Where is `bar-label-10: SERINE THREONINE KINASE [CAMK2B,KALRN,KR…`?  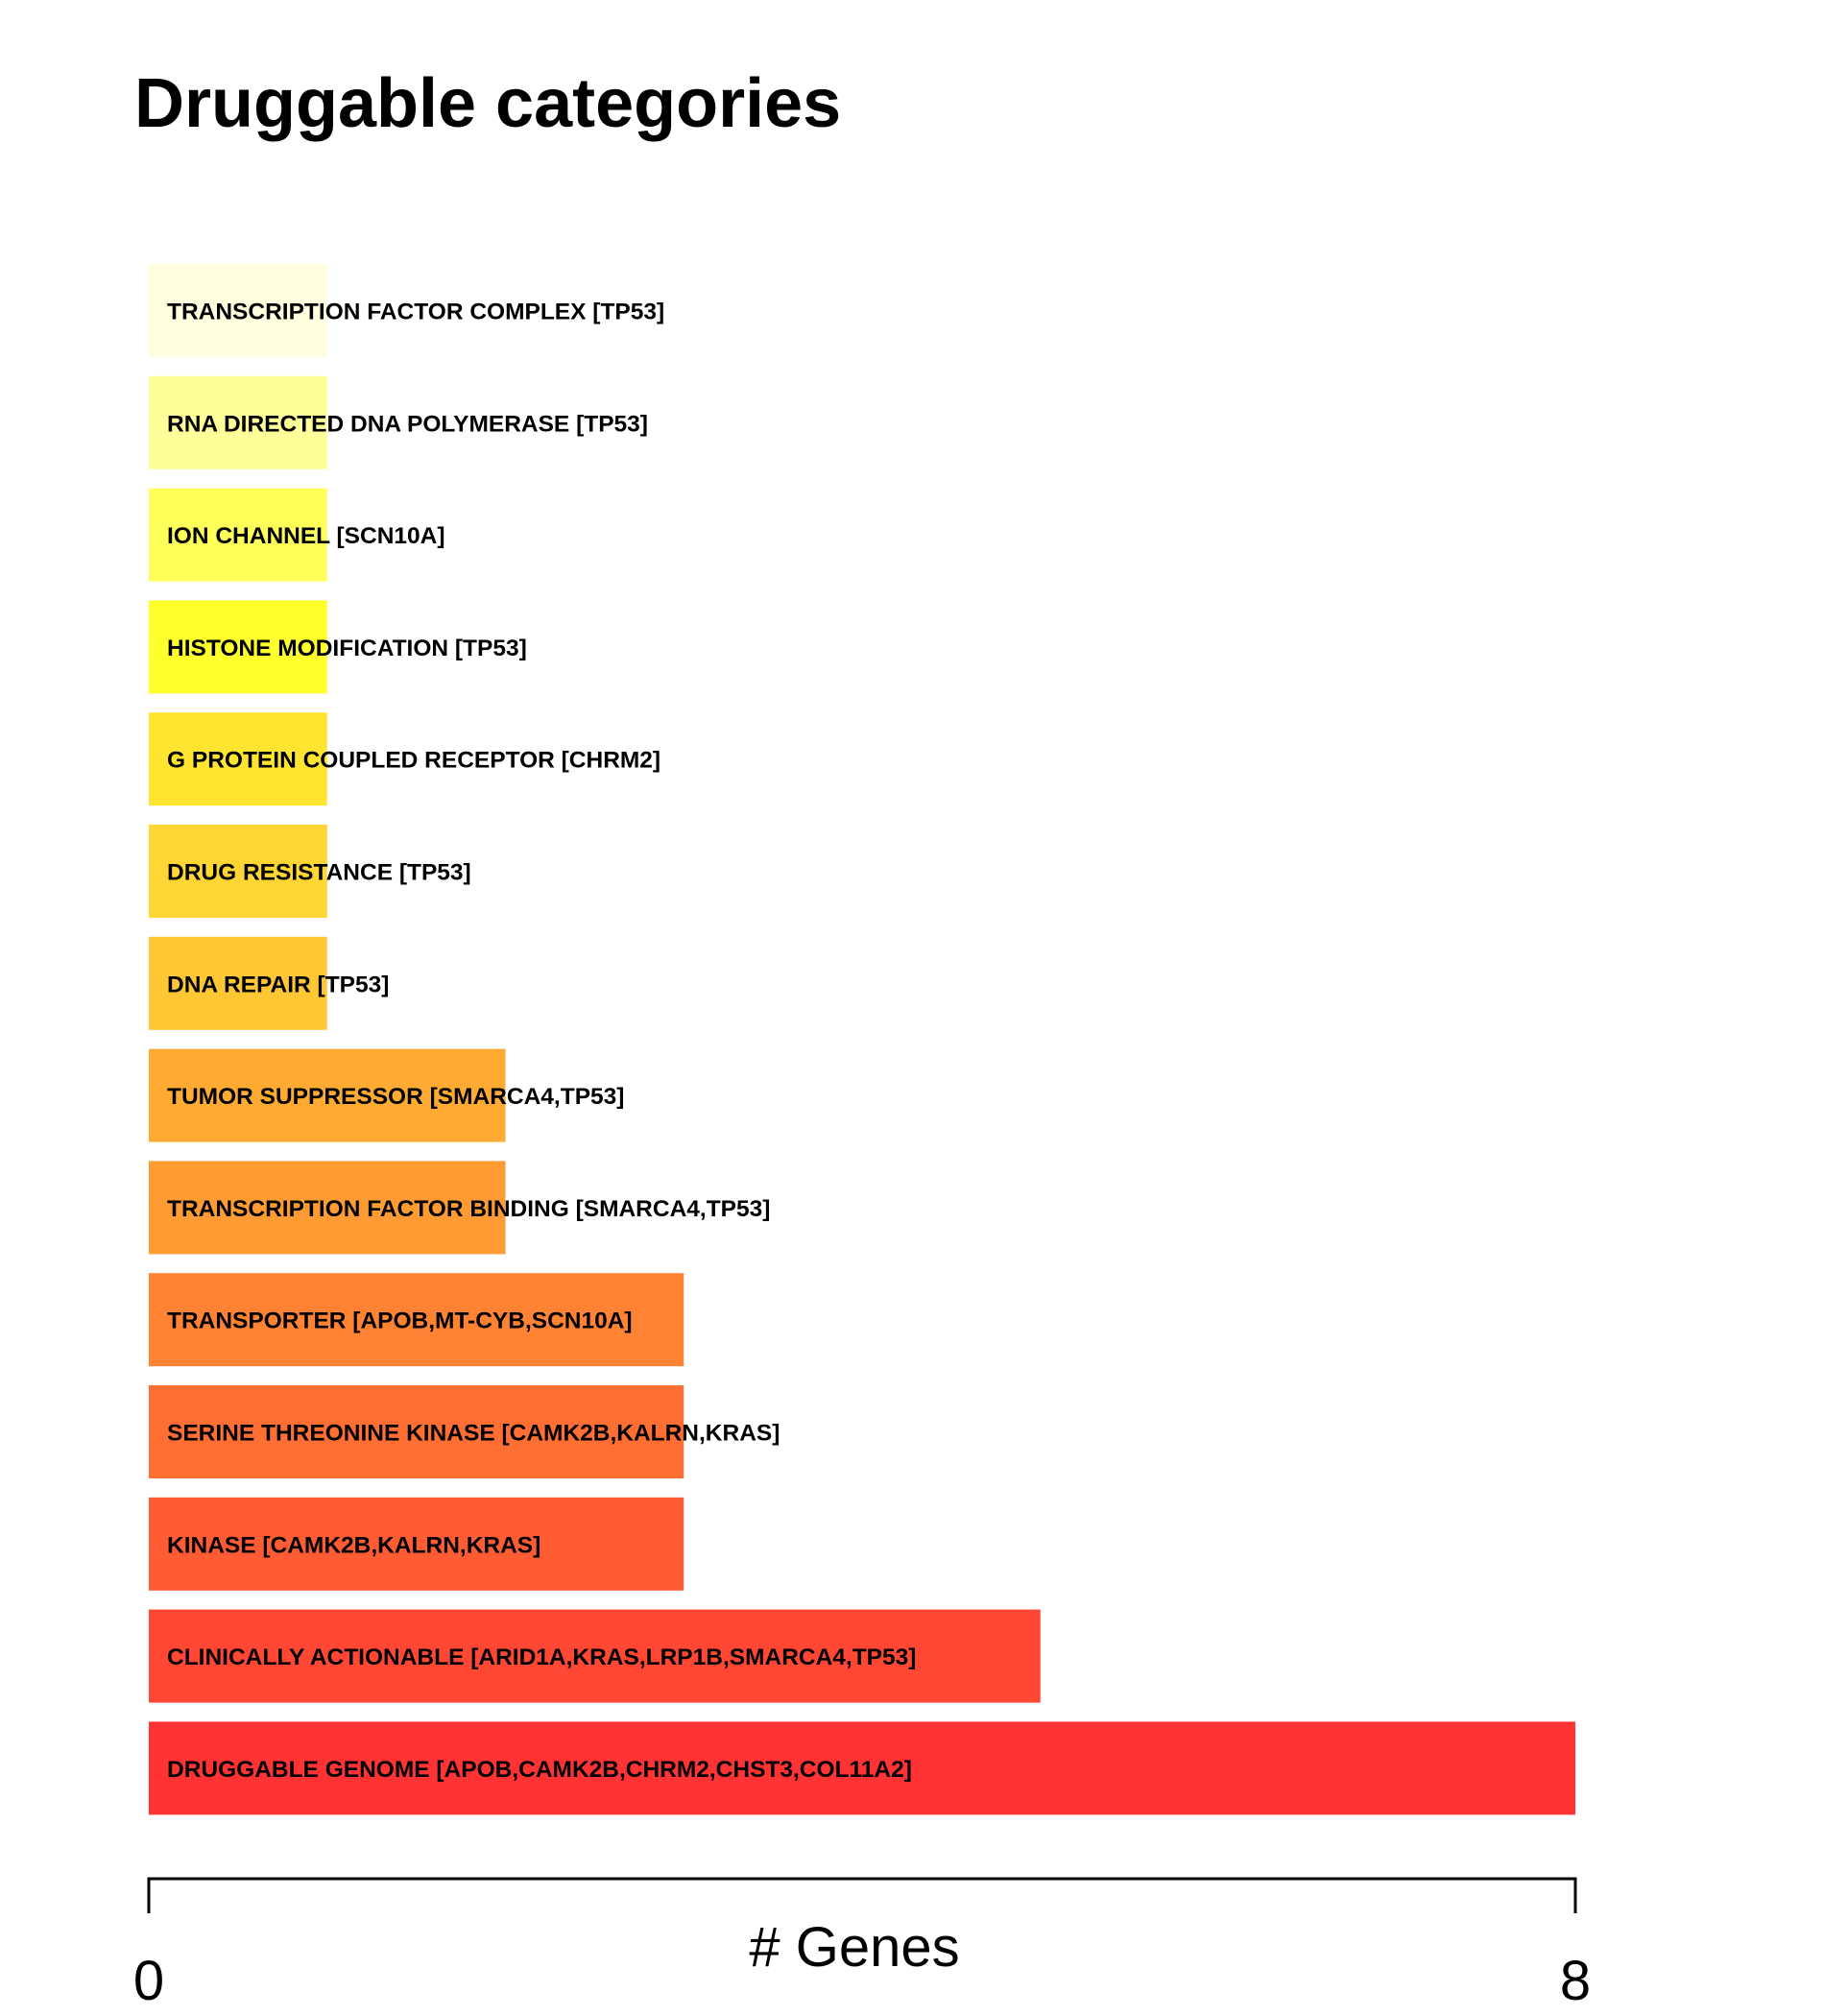 bar-label-10: SERINE THREONINE KINASE [CAMK2B,KALRN,KR… is located at coordinates (473, 1434).